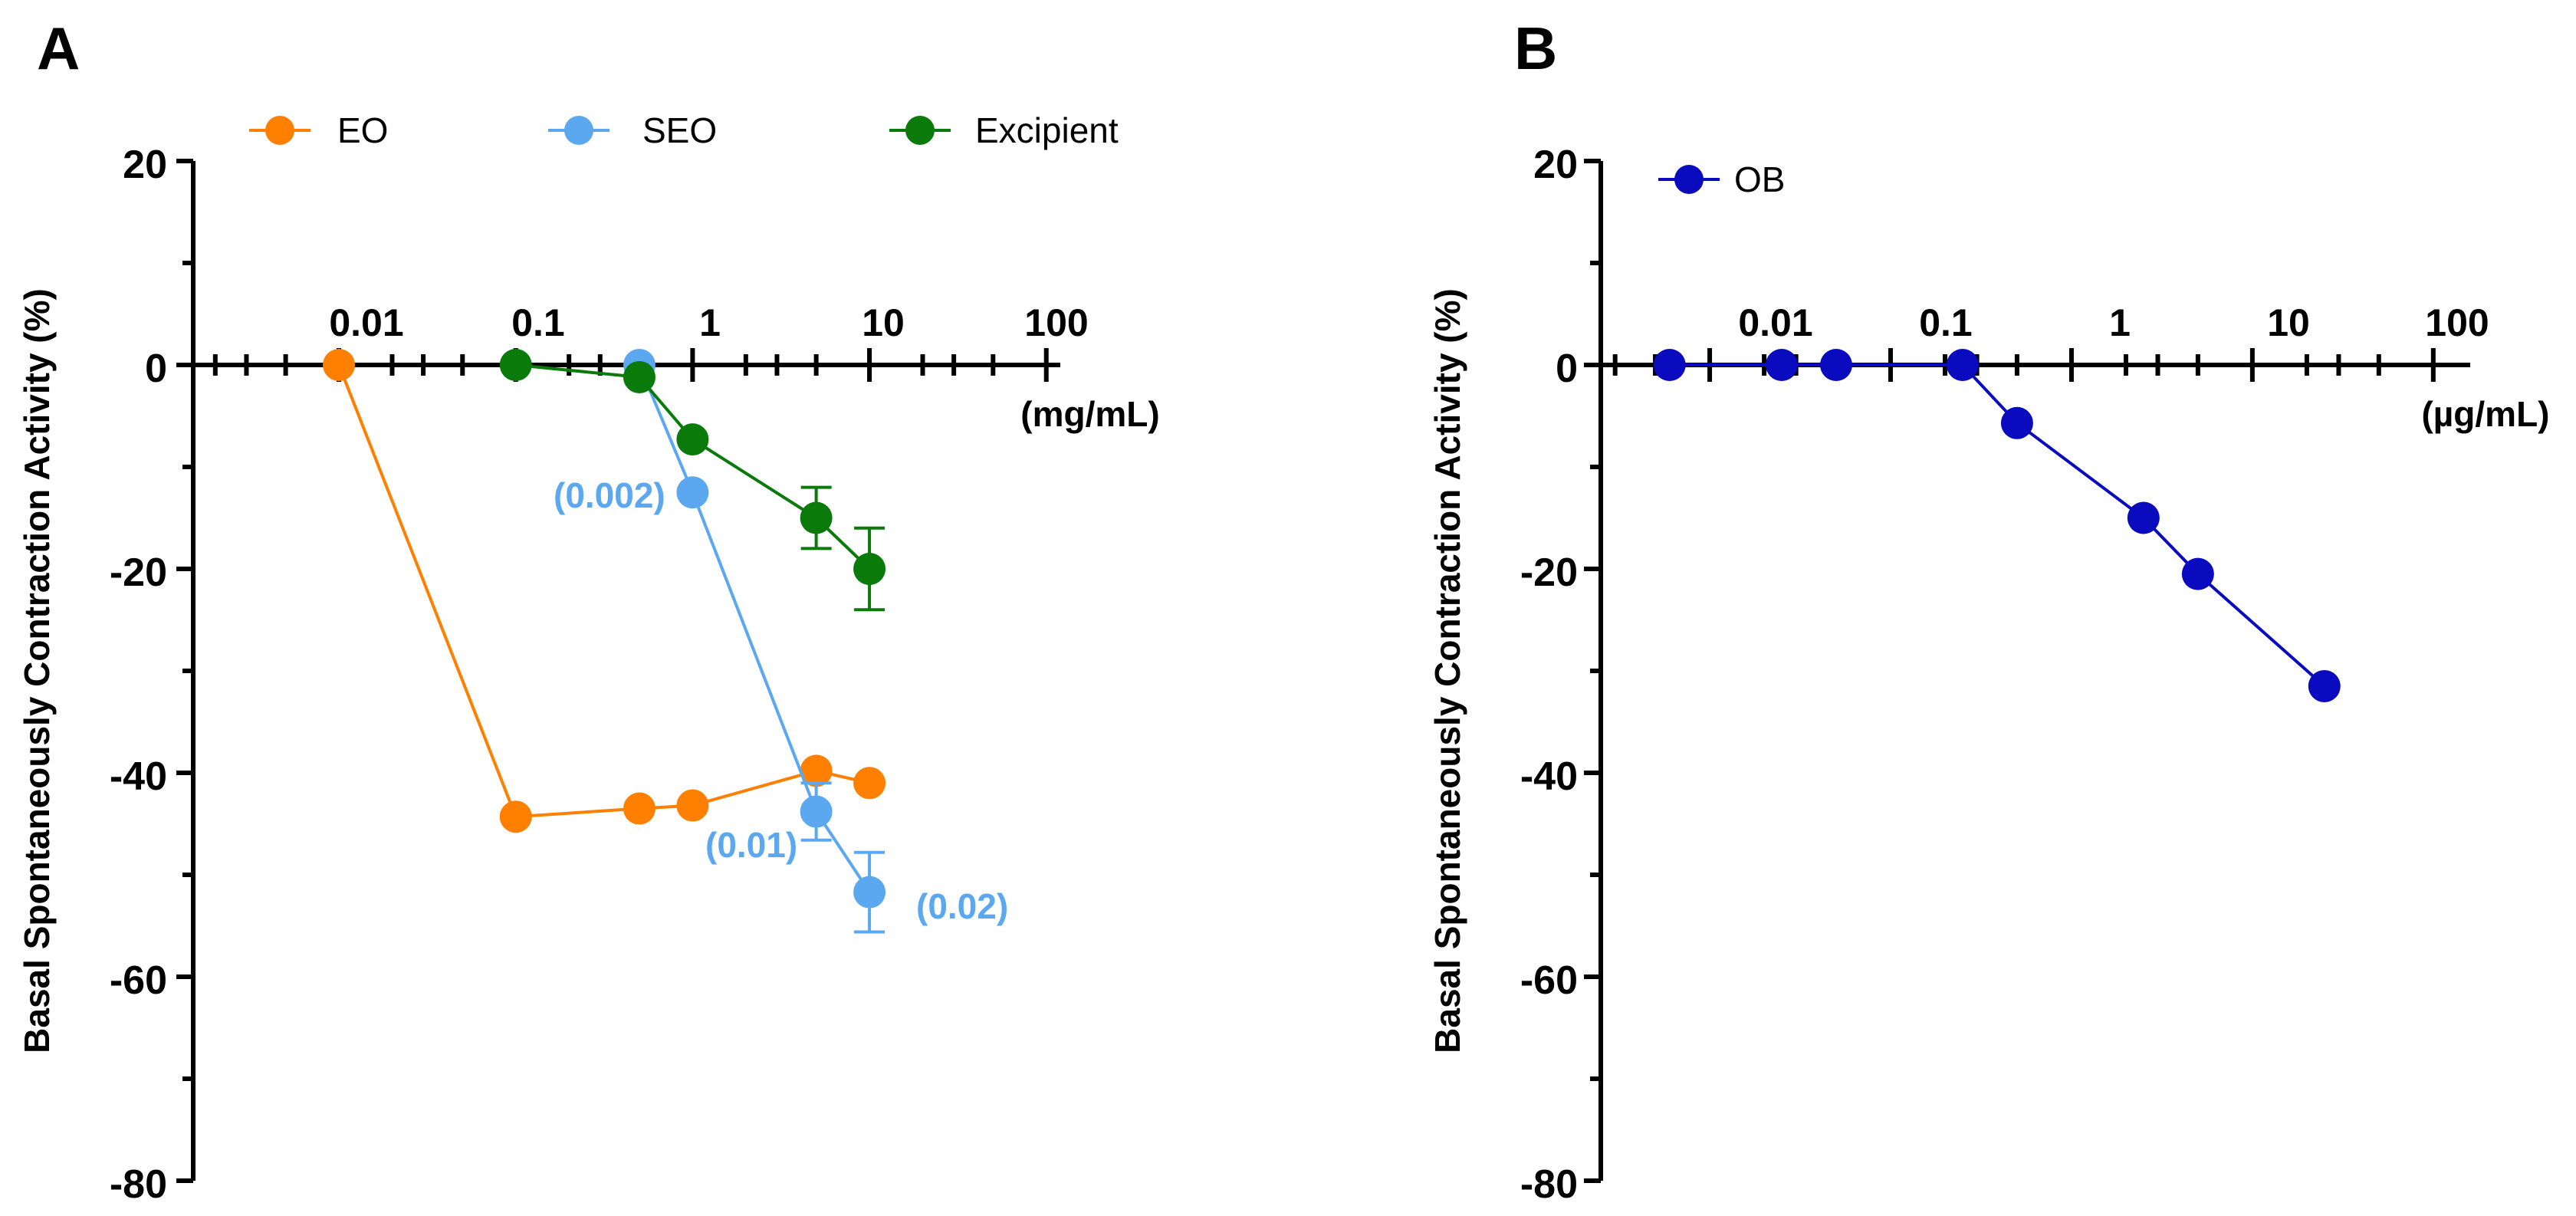 Image resolution: width=2576 pixels, height=1216 pixels. I want to click on panel-b-label: B, so click(1535, 48).